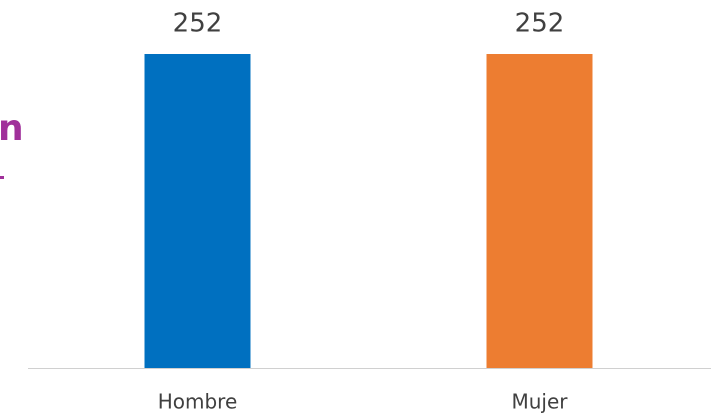 This screenshot has width=711, height=417. What do you see at coordinates (2, 177) in the screenshot?
I see `annotation-dash` at bounding box center [2, 177].